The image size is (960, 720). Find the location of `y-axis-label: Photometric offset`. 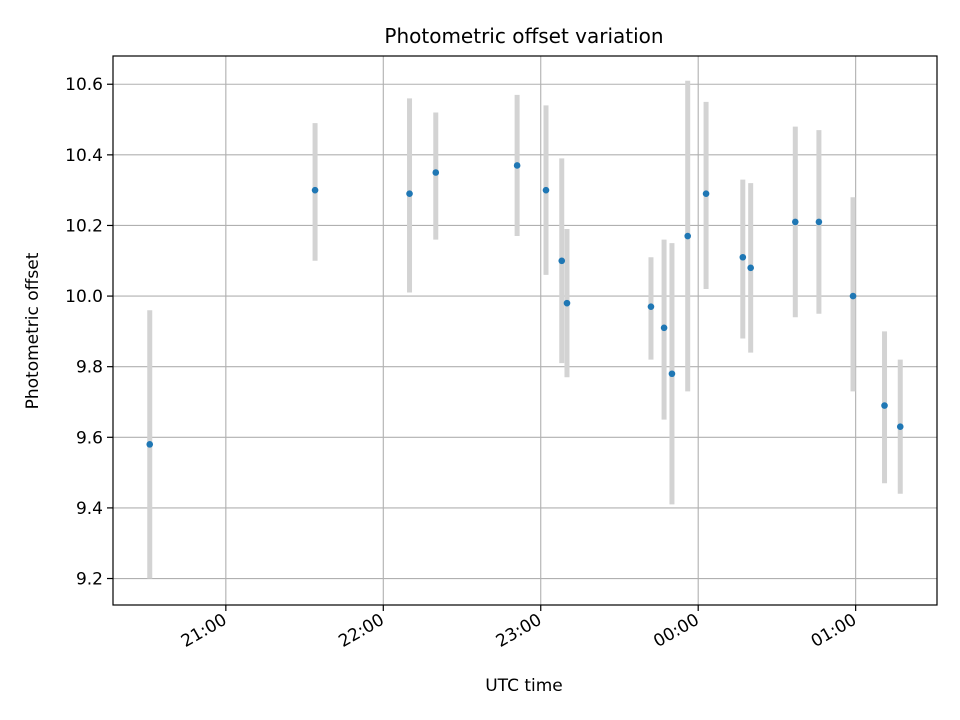

y-axis-label: Photometric offset is located at coordinates (33, 330).